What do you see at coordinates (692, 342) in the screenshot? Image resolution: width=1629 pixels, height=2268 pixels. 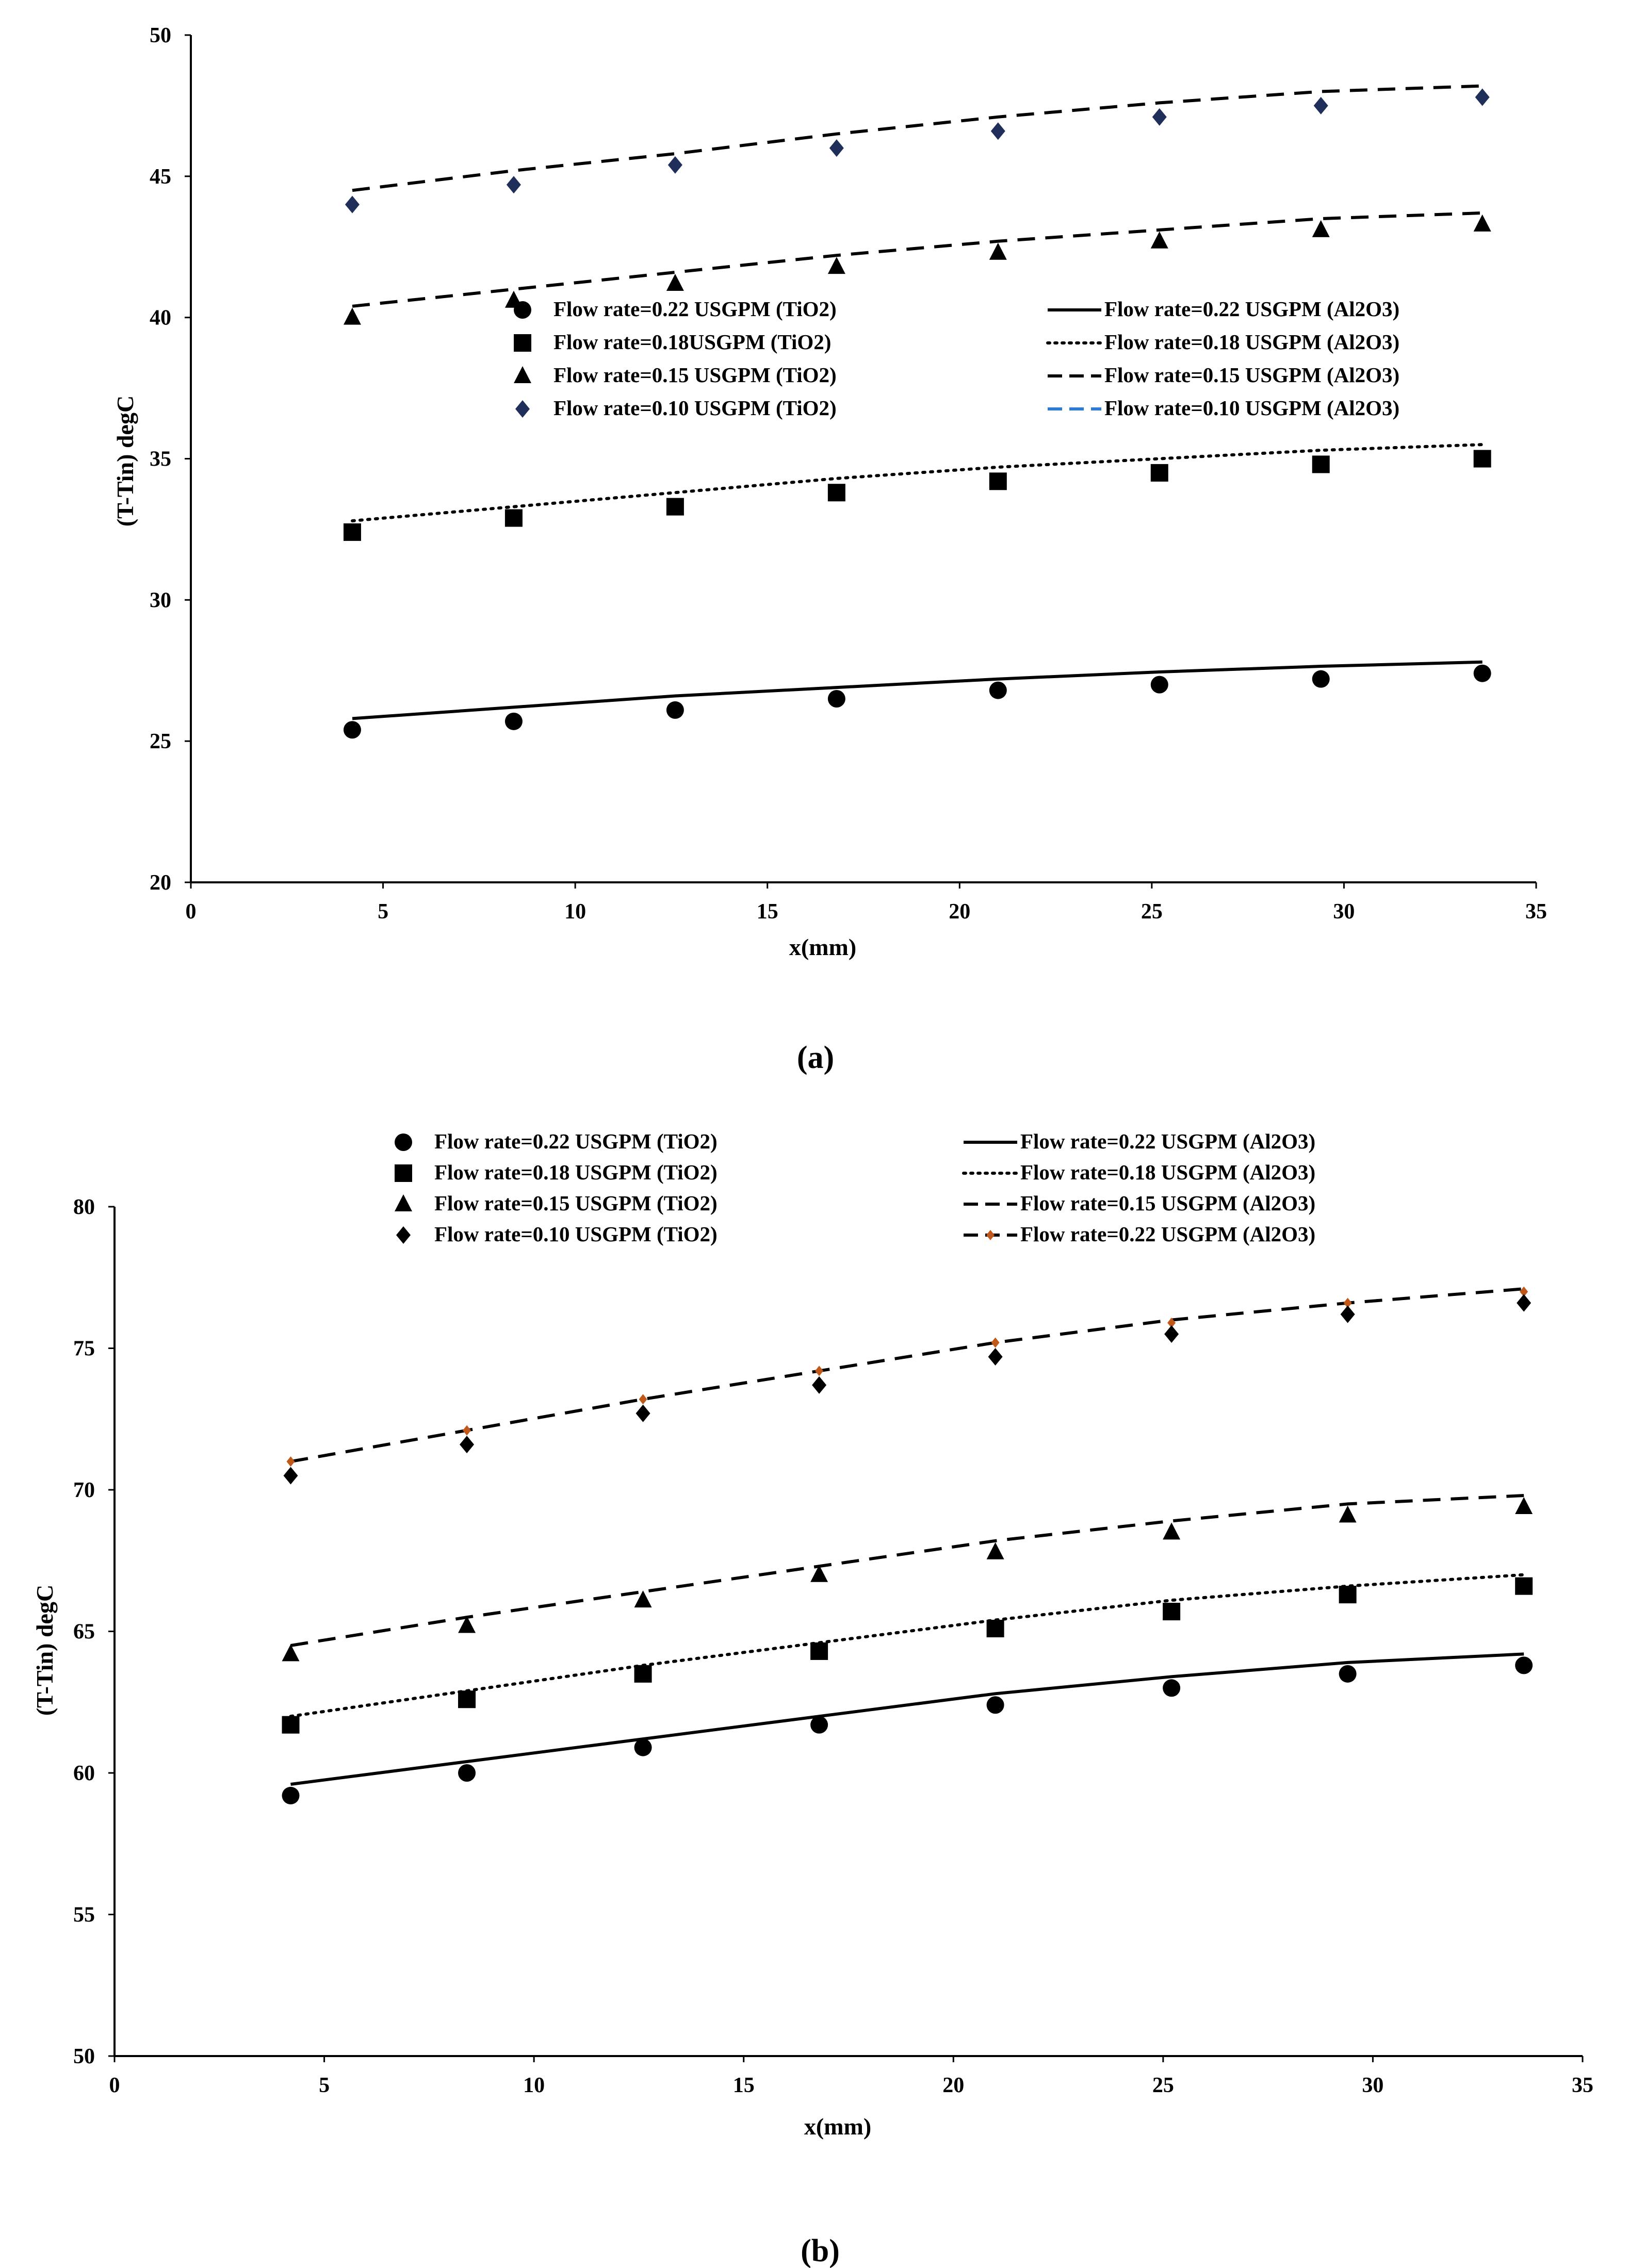 I see `legend-label: Flow rate=0.18USGPM (TiO2)` at bounding box center [692, 342].